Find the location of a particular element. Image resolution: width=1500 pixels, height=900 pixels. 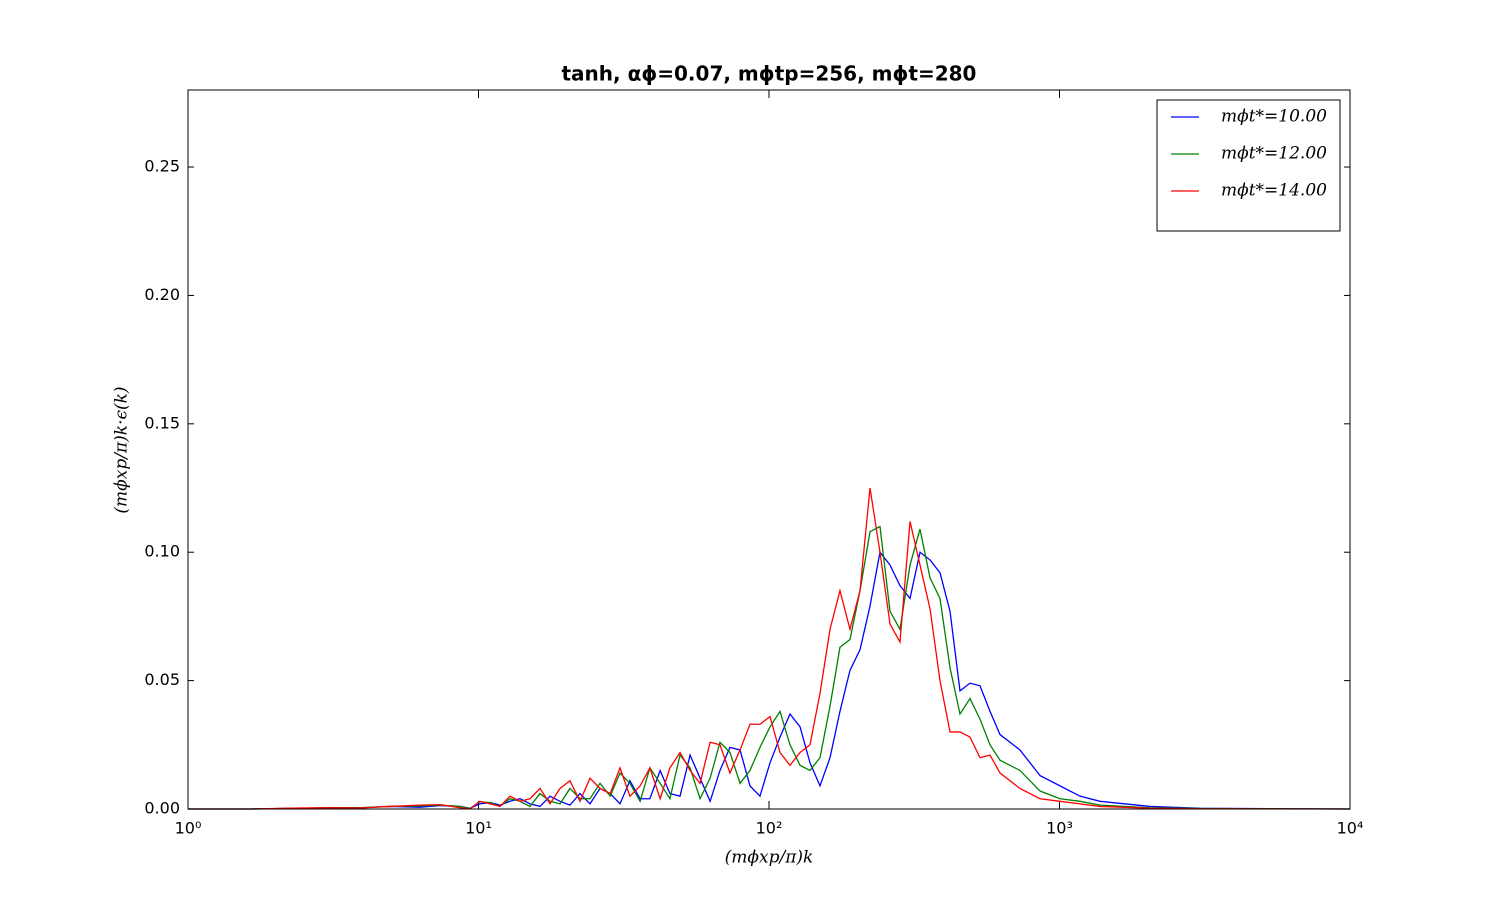

x-axis-label: (mϕxp/π)k is located at coordinates (769, 858).